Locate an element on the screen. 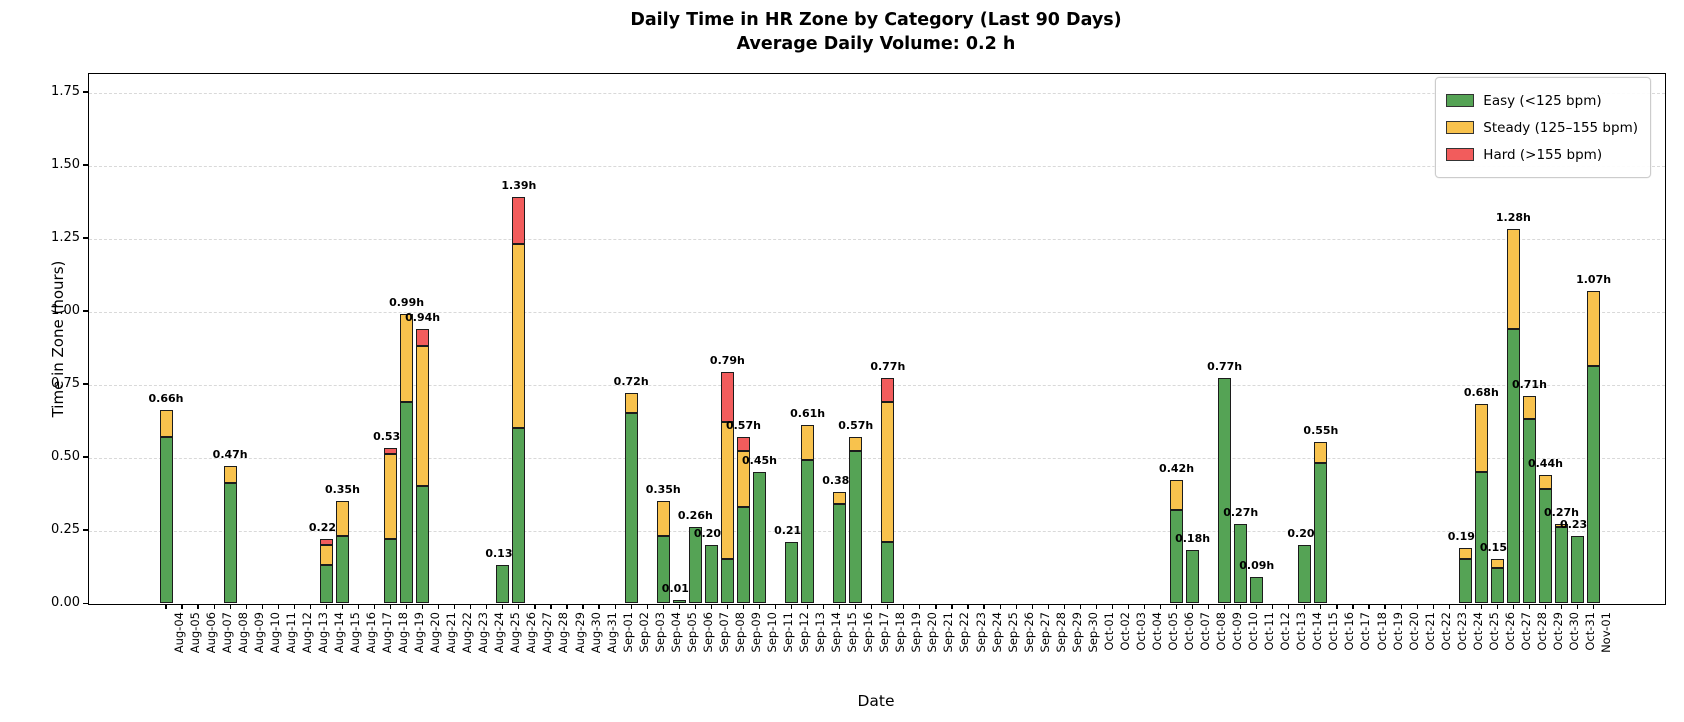 Image resolution: width=1684 pixels, height=722 pixels. bar-value-label: 0.26h is located at coordinates (695, 516).